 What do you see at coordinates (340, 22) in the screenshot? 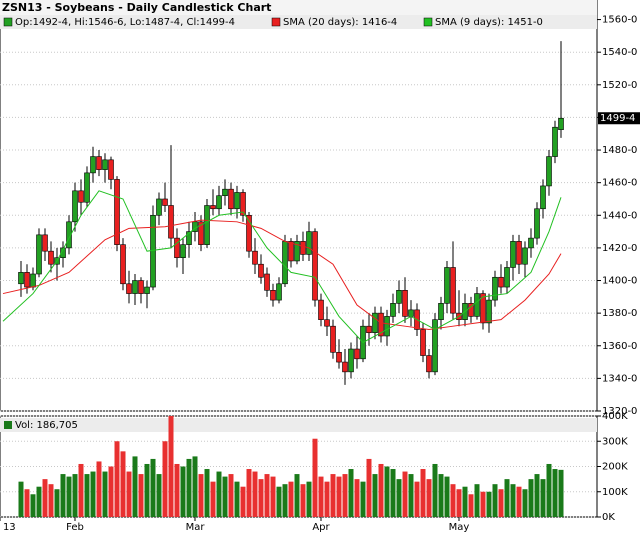
I see `legend-entry: SMA (20 days): 1416-4` at bounding box center [340, 22].